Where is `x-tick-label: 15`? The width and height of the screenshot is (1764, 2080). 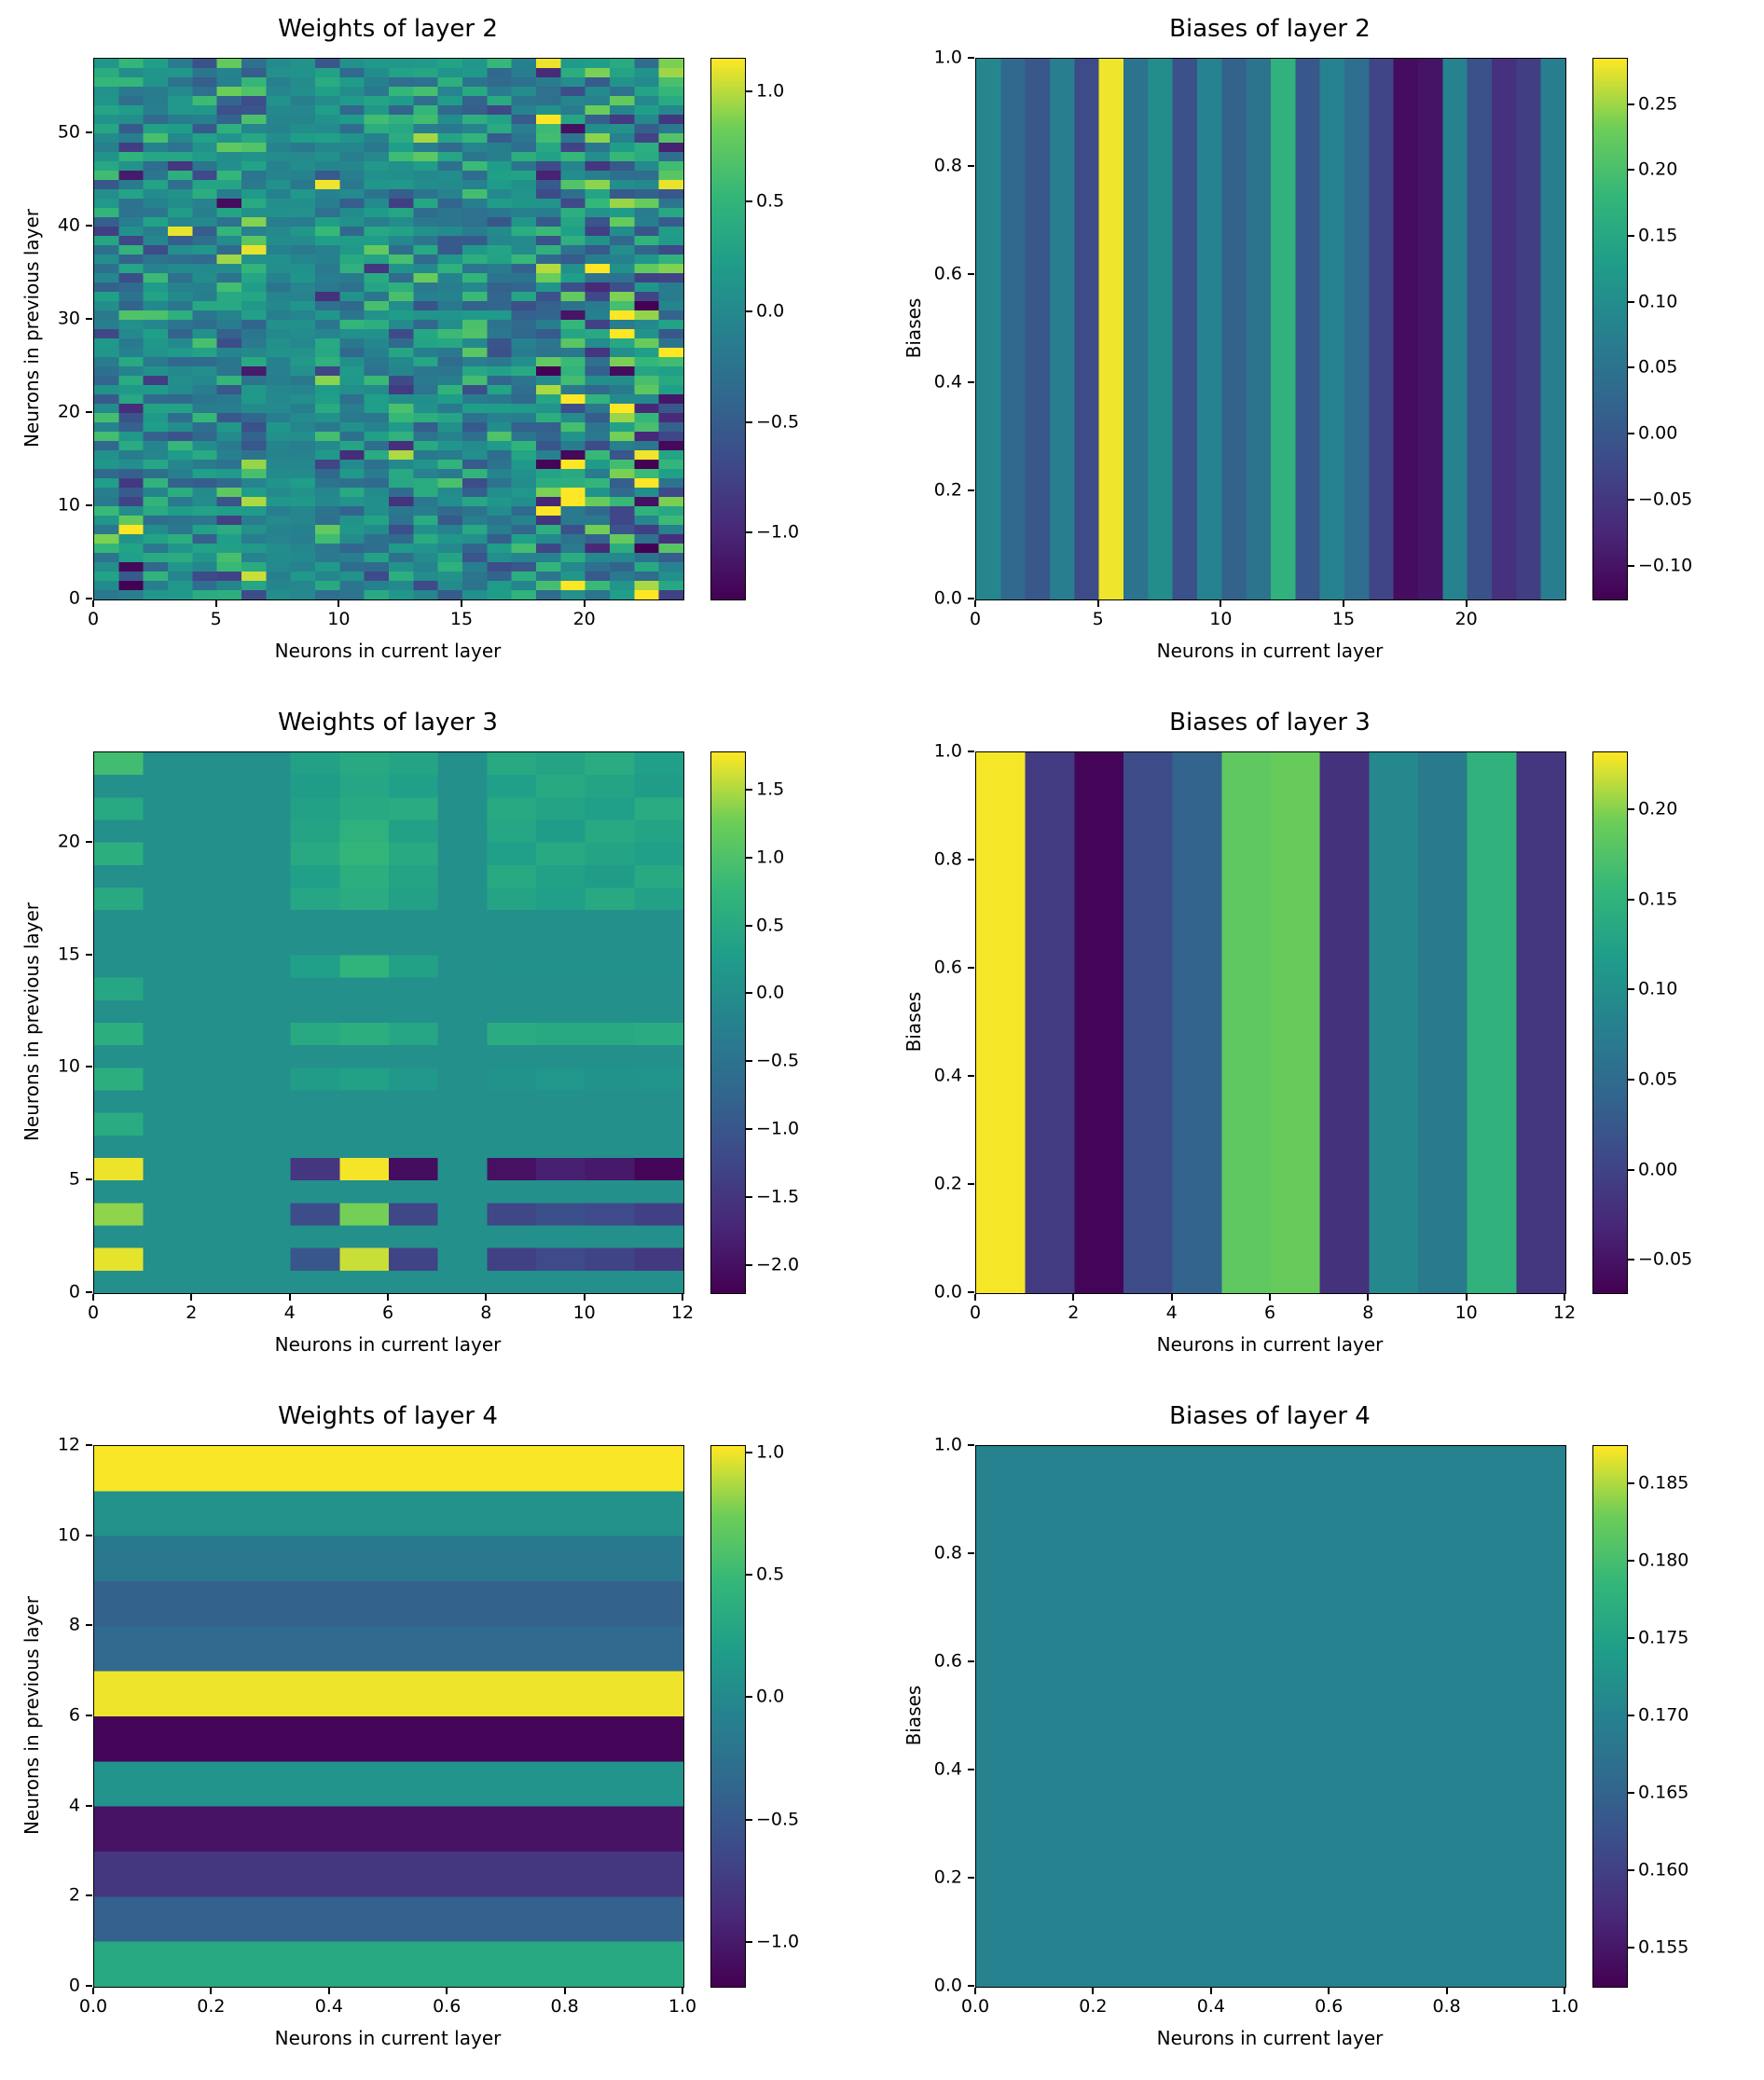 x-tick-label: 15 is located at coordinates (1343, 619).